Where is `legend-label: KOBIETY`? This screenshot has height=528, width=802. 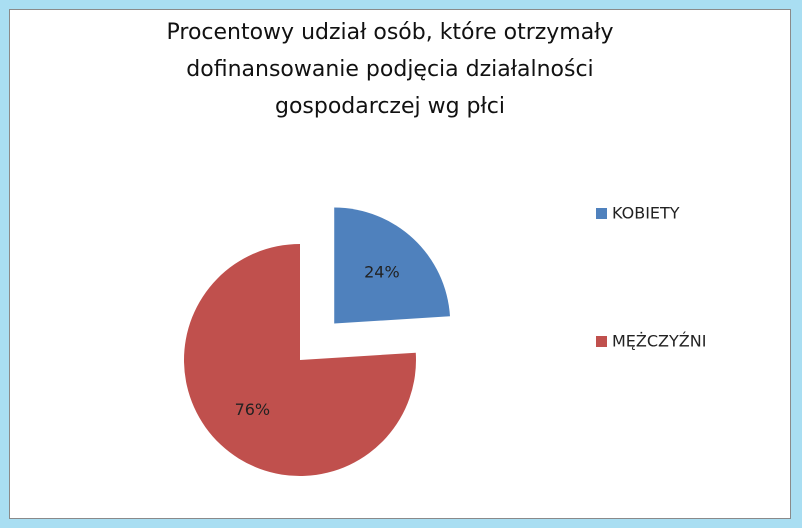
legend-label: KOBIETY is located at coordinates (646, 213).